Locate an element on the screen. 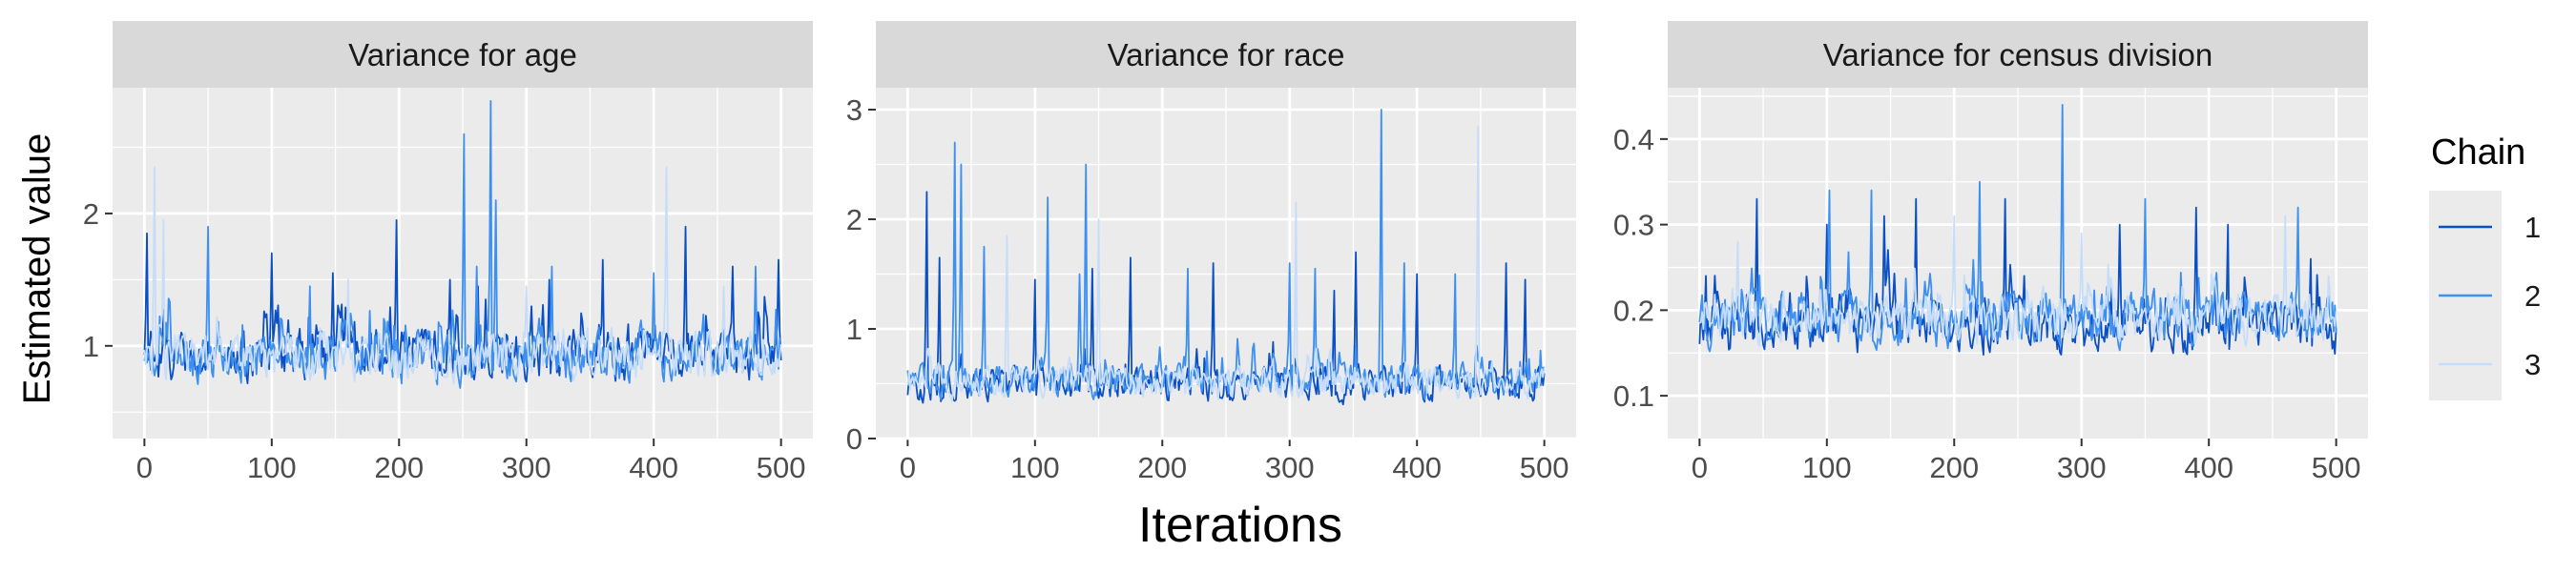 This screenshot has height=572, width=2576. y-tick-label: 0.2 is located at coordinates (1633, 310).